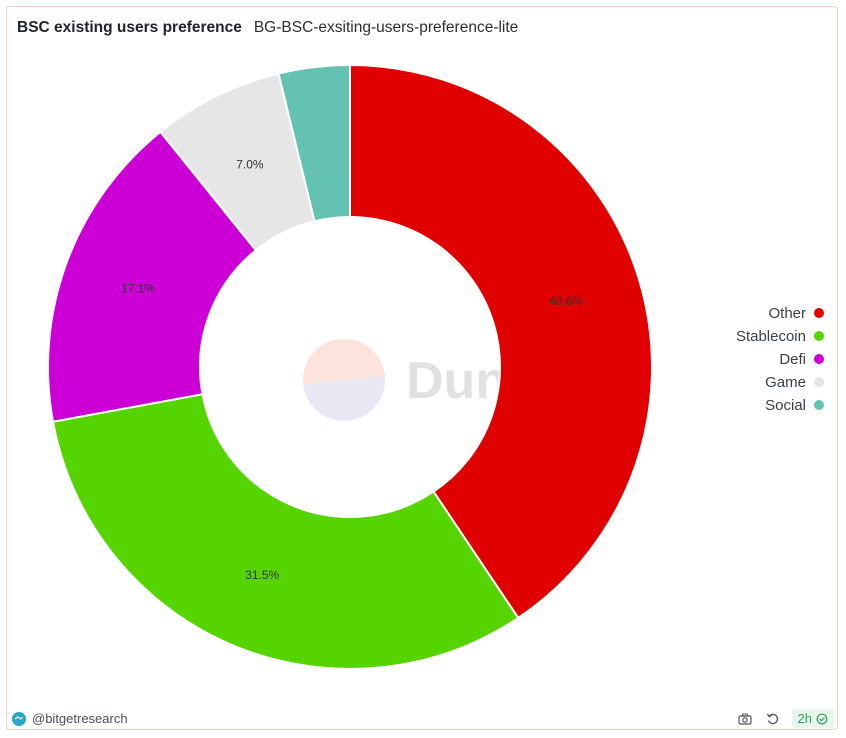 This screenshot has width=846, height=738. I want to click on slice-label-other: 40.6%, so click(566, 301).